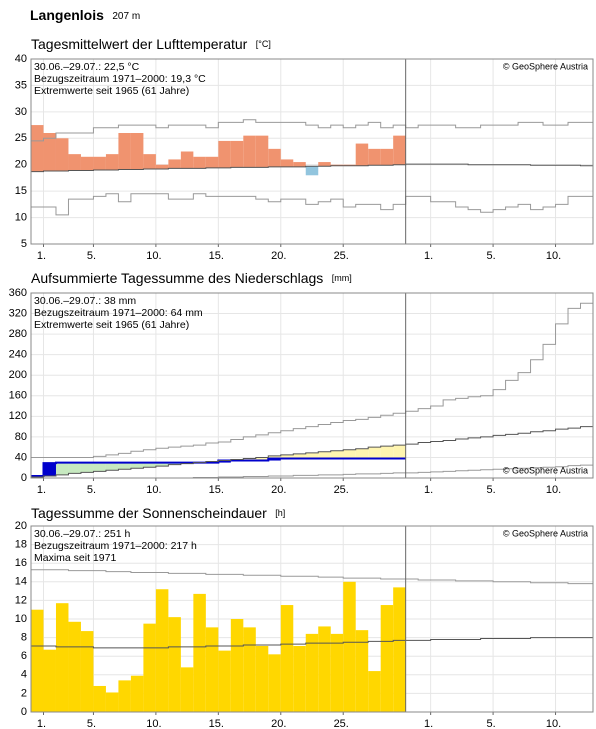  Describe the element at coordinates (24, 693) in the screenshot. I see `y-tick-label: 2` at that location.